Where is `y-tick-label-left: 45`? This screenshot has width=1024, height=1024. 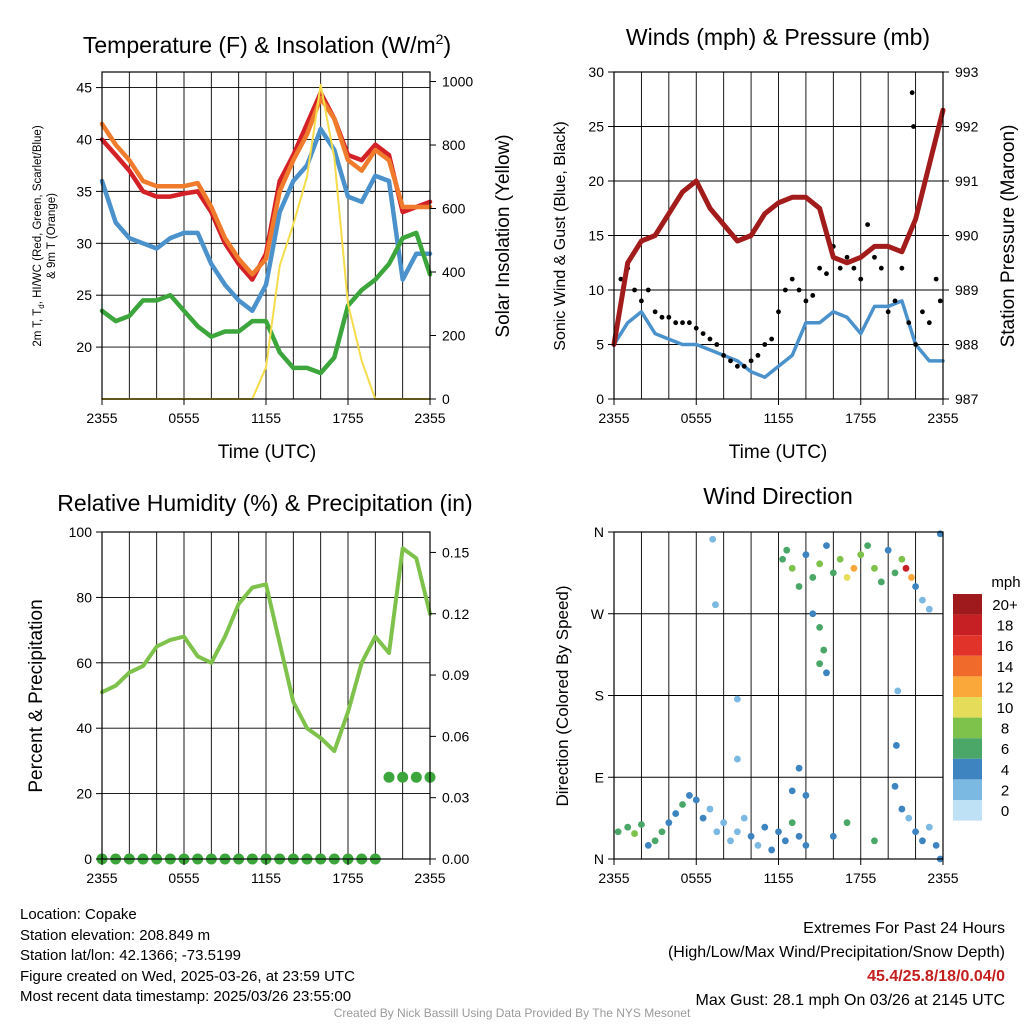 y-tick-label-left: 45 is located at coordinates (84, 88).